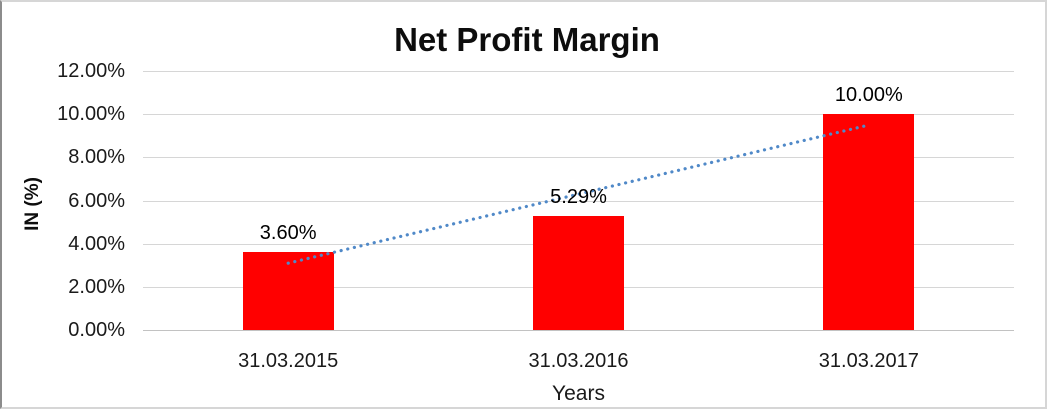  What do you see at coordinates (91, 71) in the screenshot?
I see `y-tick-label: 12.00%` at bounding box center [91, 71].